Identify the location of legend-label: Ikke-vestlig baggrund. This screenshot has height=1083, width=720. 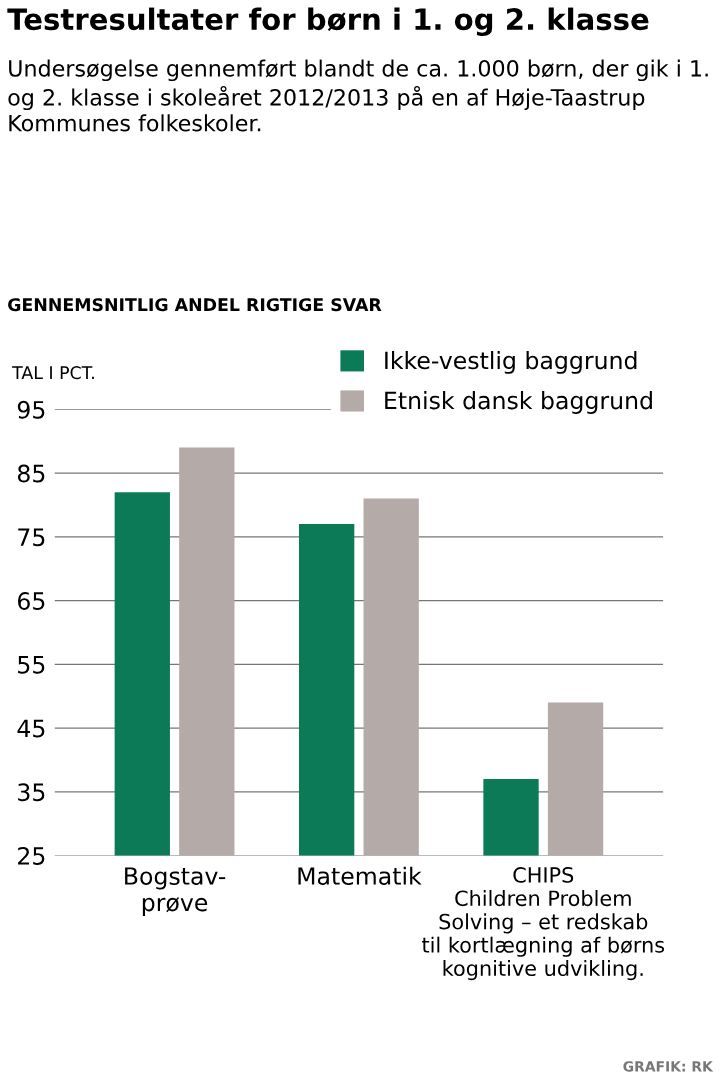
(511, 362).